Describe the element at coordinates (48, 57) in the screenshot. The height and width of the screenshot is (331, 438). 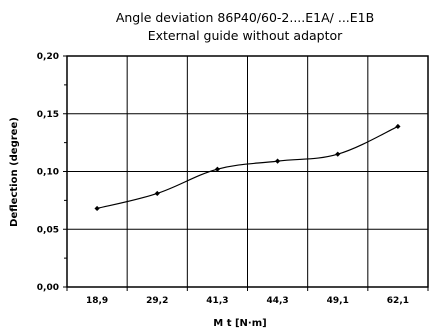
I see `y-tick-label: 0,20` at that location.